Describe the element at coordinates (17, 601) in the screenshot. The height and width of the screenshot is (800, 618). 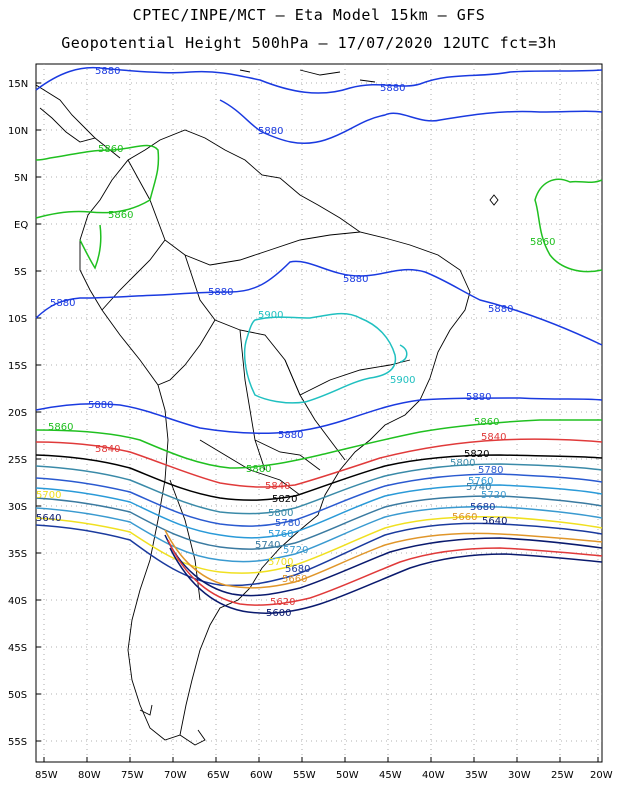
I see `lat-label: 40S` at that location.